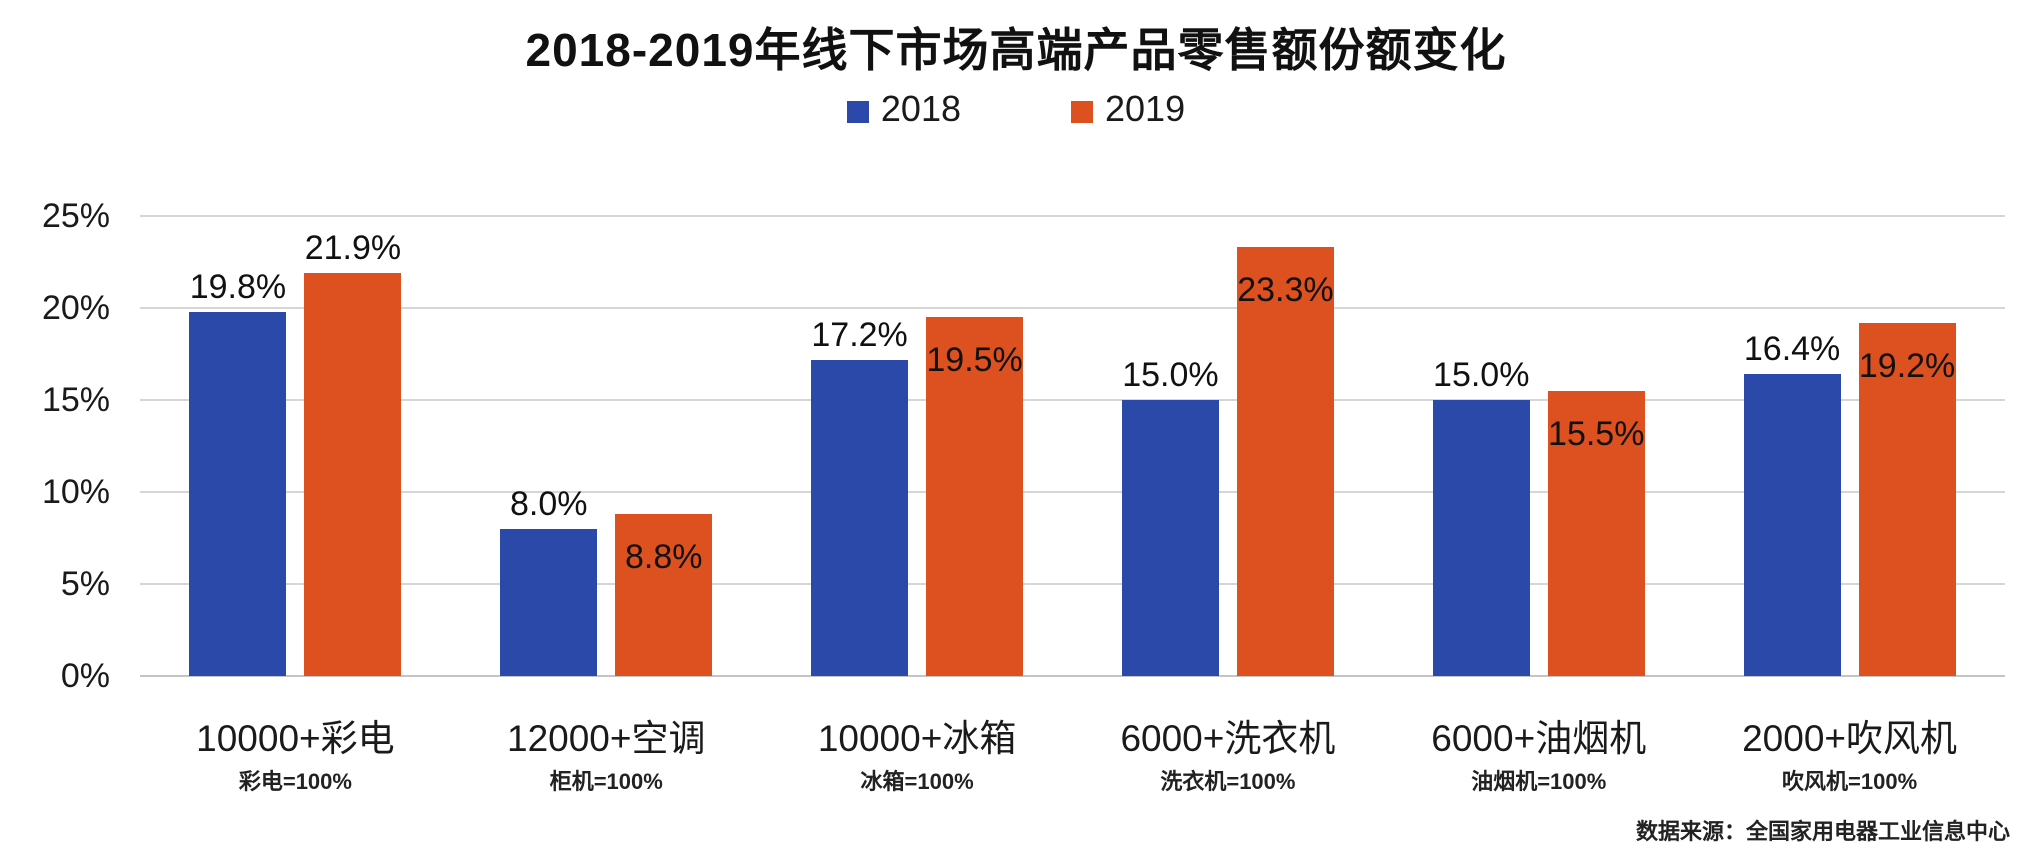 This screenshot has width=2032, height=865. What do you see at coordinates (295, 738) in the screenshot?
I see `x-axis-category-10000+彩电: 10000+彩电` at bounding box center [295, 738].